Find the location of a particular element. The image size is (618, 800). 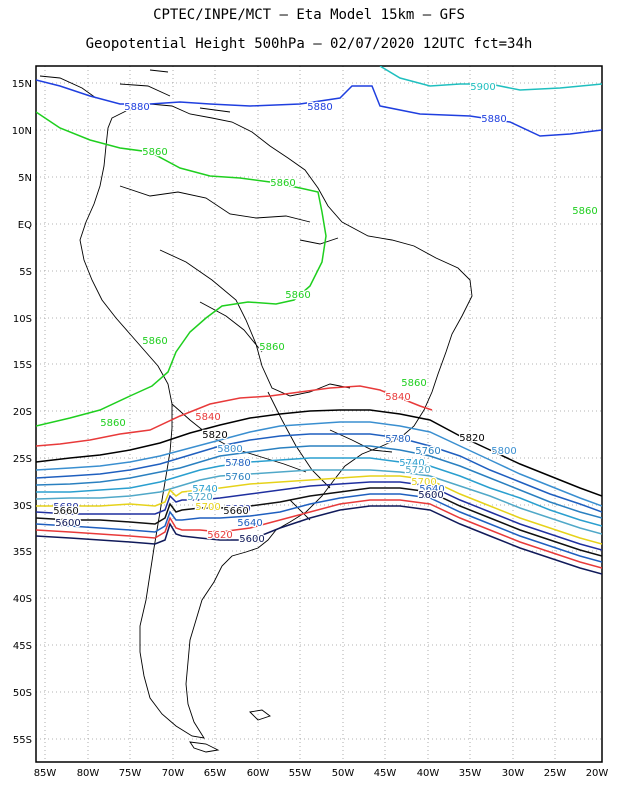

contour-label-5620: 5620 is located at coordinates (219, 535).